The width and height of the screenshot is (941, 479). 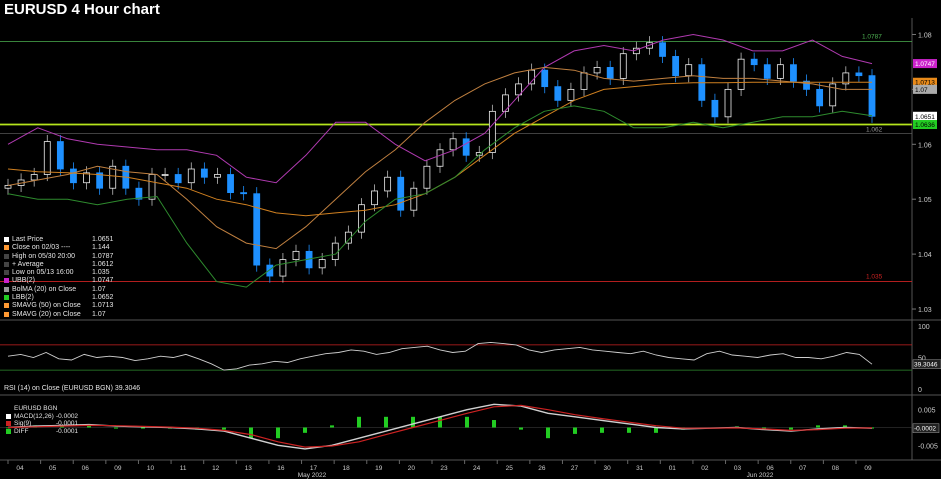 I want to click on rsi-flag: 39.3046, so click(x=926, y=365).